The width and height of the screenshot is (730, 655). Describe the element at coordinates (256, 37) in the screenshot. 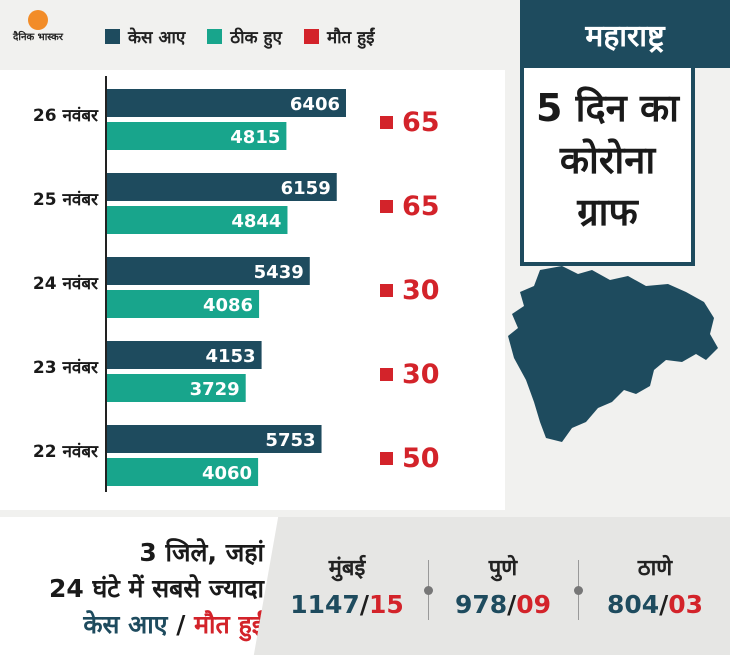

I see `legend-label-recovered: ठीक हुए` at that location.